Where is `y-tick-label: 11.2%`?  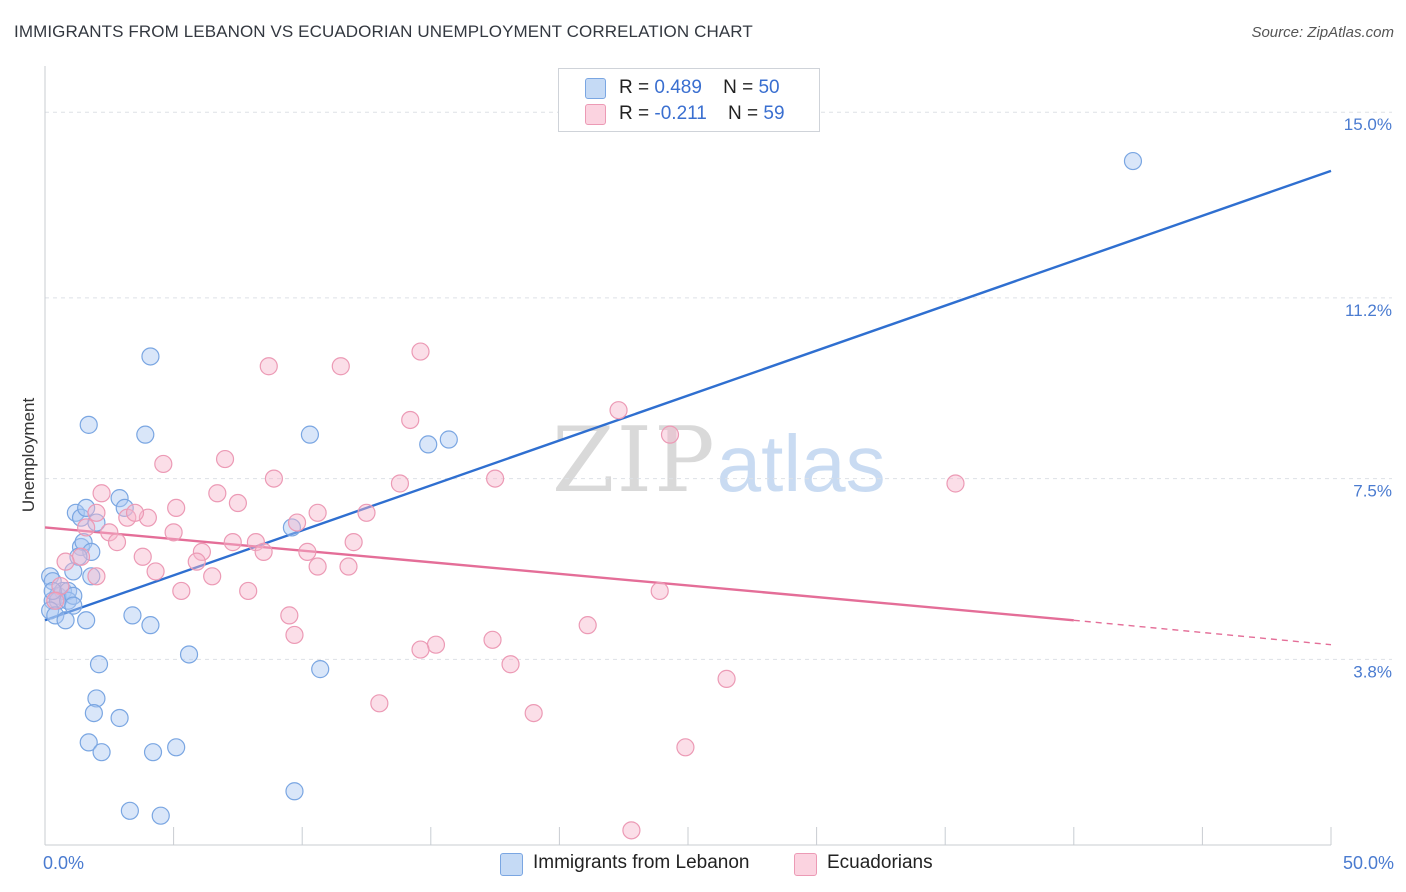
y-tick-label: 11.2% is located at coordinates (1368, 310).